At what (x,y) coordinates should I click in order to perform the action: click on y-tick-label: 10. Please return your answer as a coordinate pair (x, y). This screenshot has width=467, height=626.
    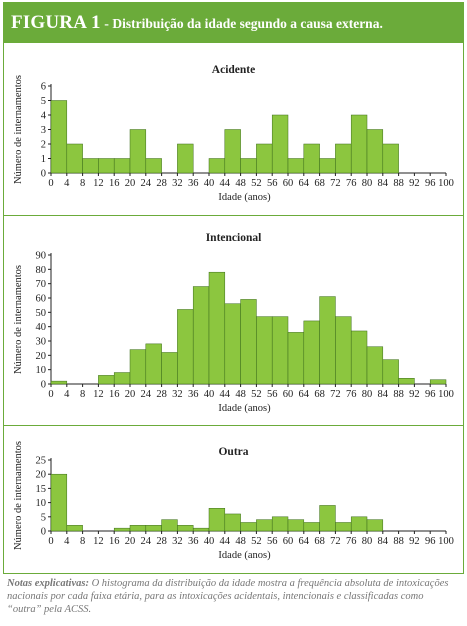
    Looking at the image, I should click on (41, 370).